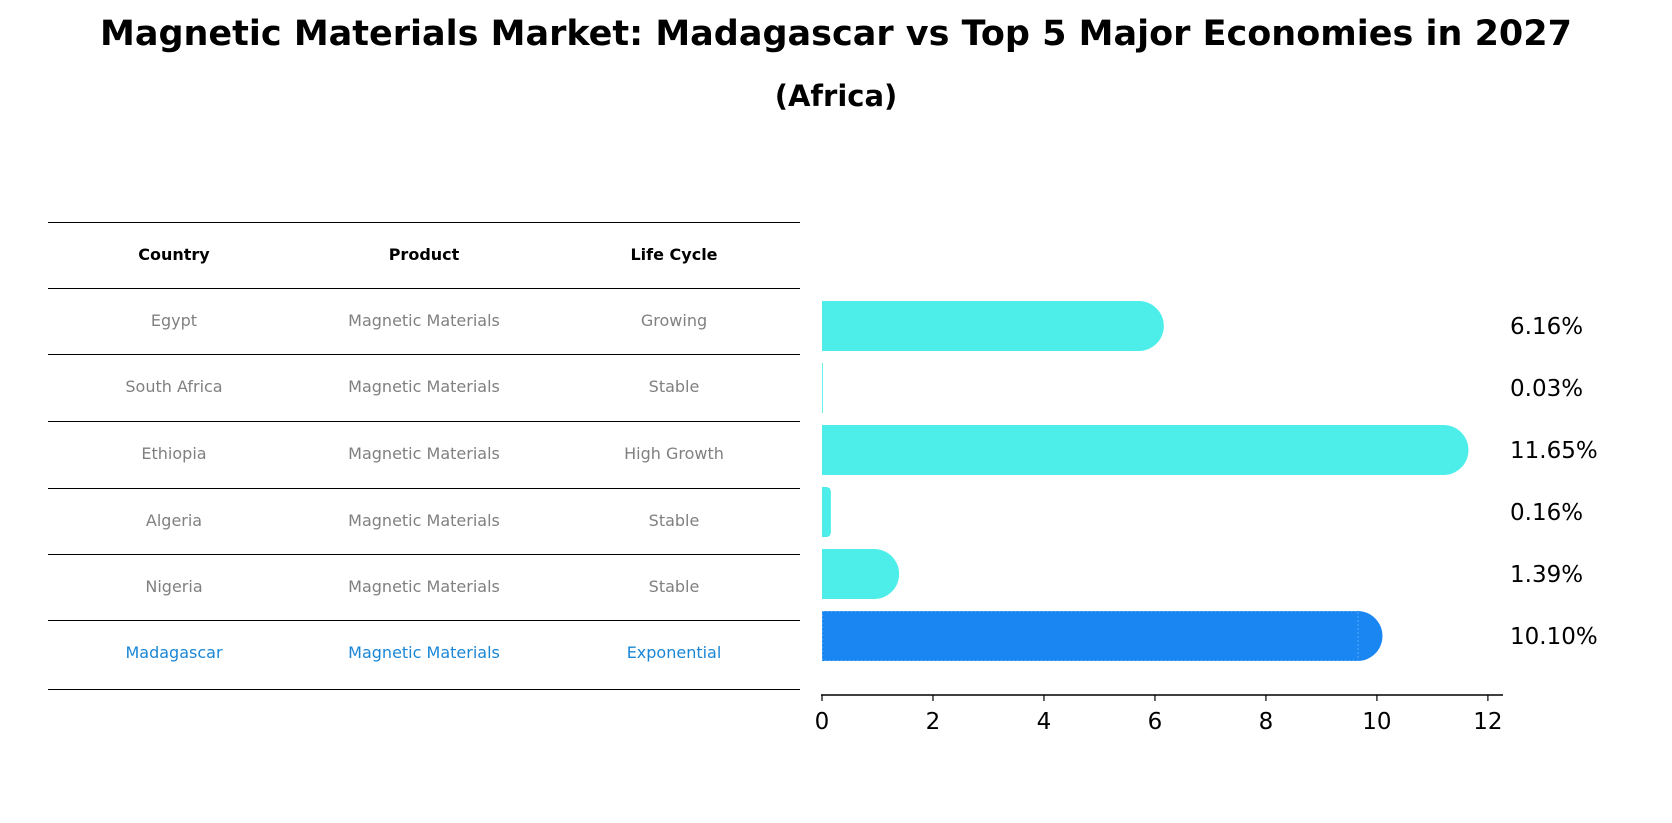 This screenshot has height=823, width=1672. What do you see at coordinates (174, 520) in the screenshot?
I see `cell-country: Algeria` at bounding box center [174, 520].